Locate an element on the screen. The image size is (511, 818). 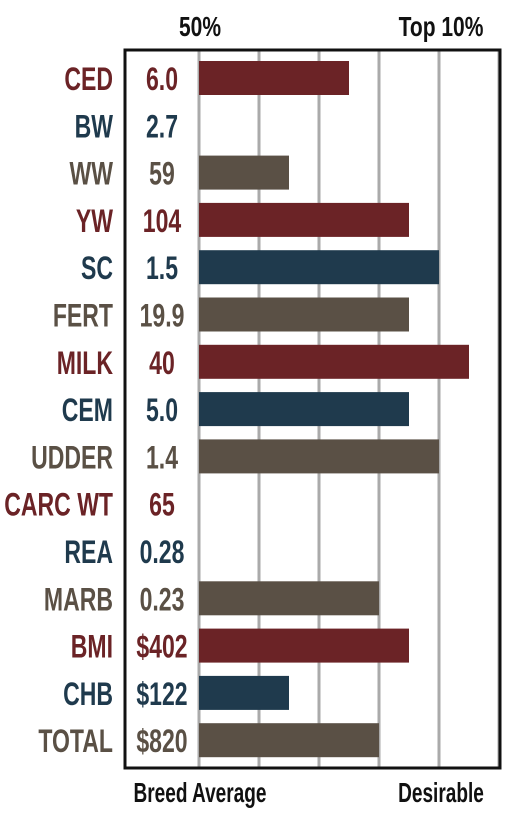
bottom-label-desirable: Desirable is located at coordinates (441, 793).